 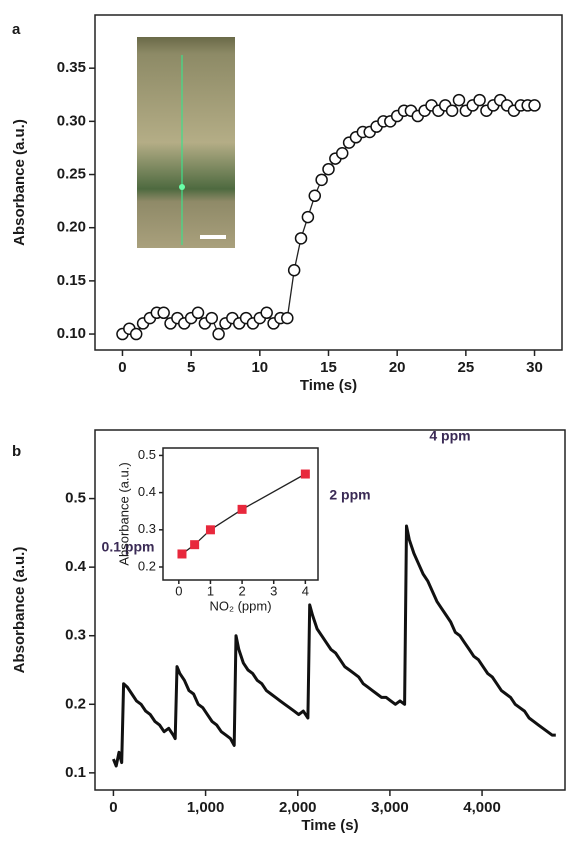 I want to click on y-tick-label: 0.25, so click(x=71, y=173).